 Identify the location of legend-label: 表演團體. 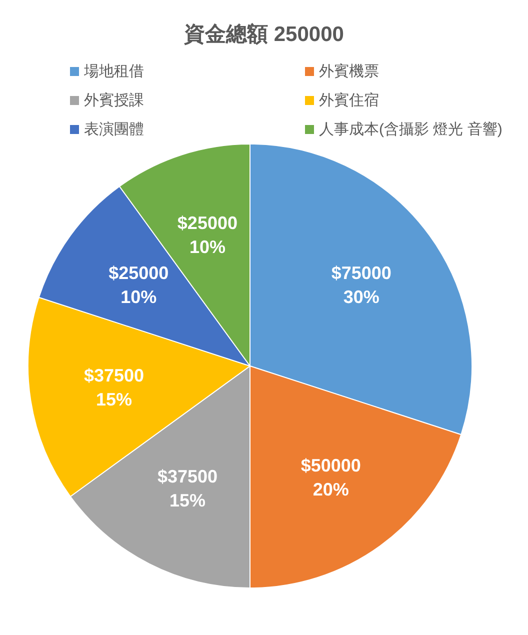
(114, 129).